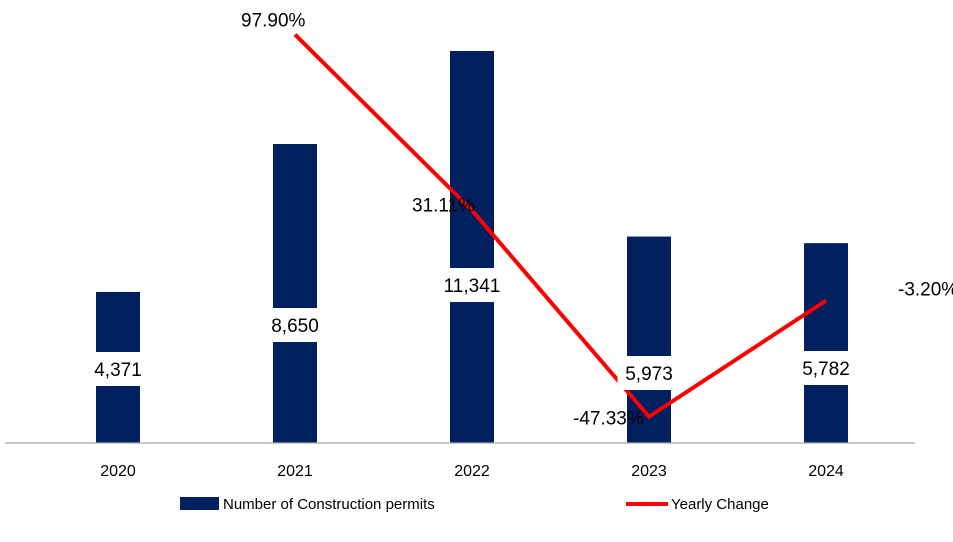 Image resolution: width=953 pixels, height=542 pixels. I want to click on line-value-label: 31.11%, so click(443, 205).